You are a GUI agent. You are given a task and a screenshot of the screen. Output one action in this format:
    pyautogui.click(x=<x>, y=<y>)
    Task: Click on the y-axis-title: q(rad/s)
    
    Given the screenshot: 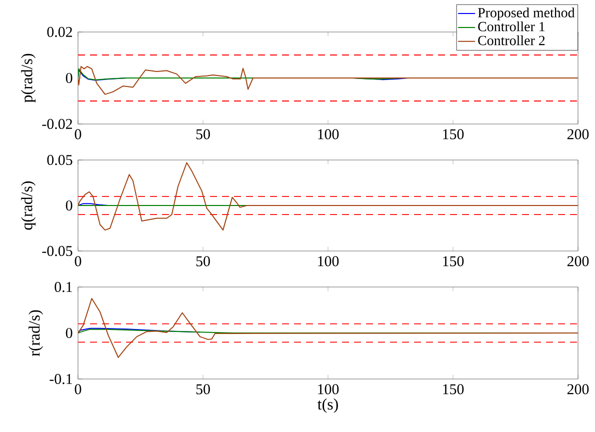 What is the action you would take?
    pyautogui.click(x=28, y=205)
    